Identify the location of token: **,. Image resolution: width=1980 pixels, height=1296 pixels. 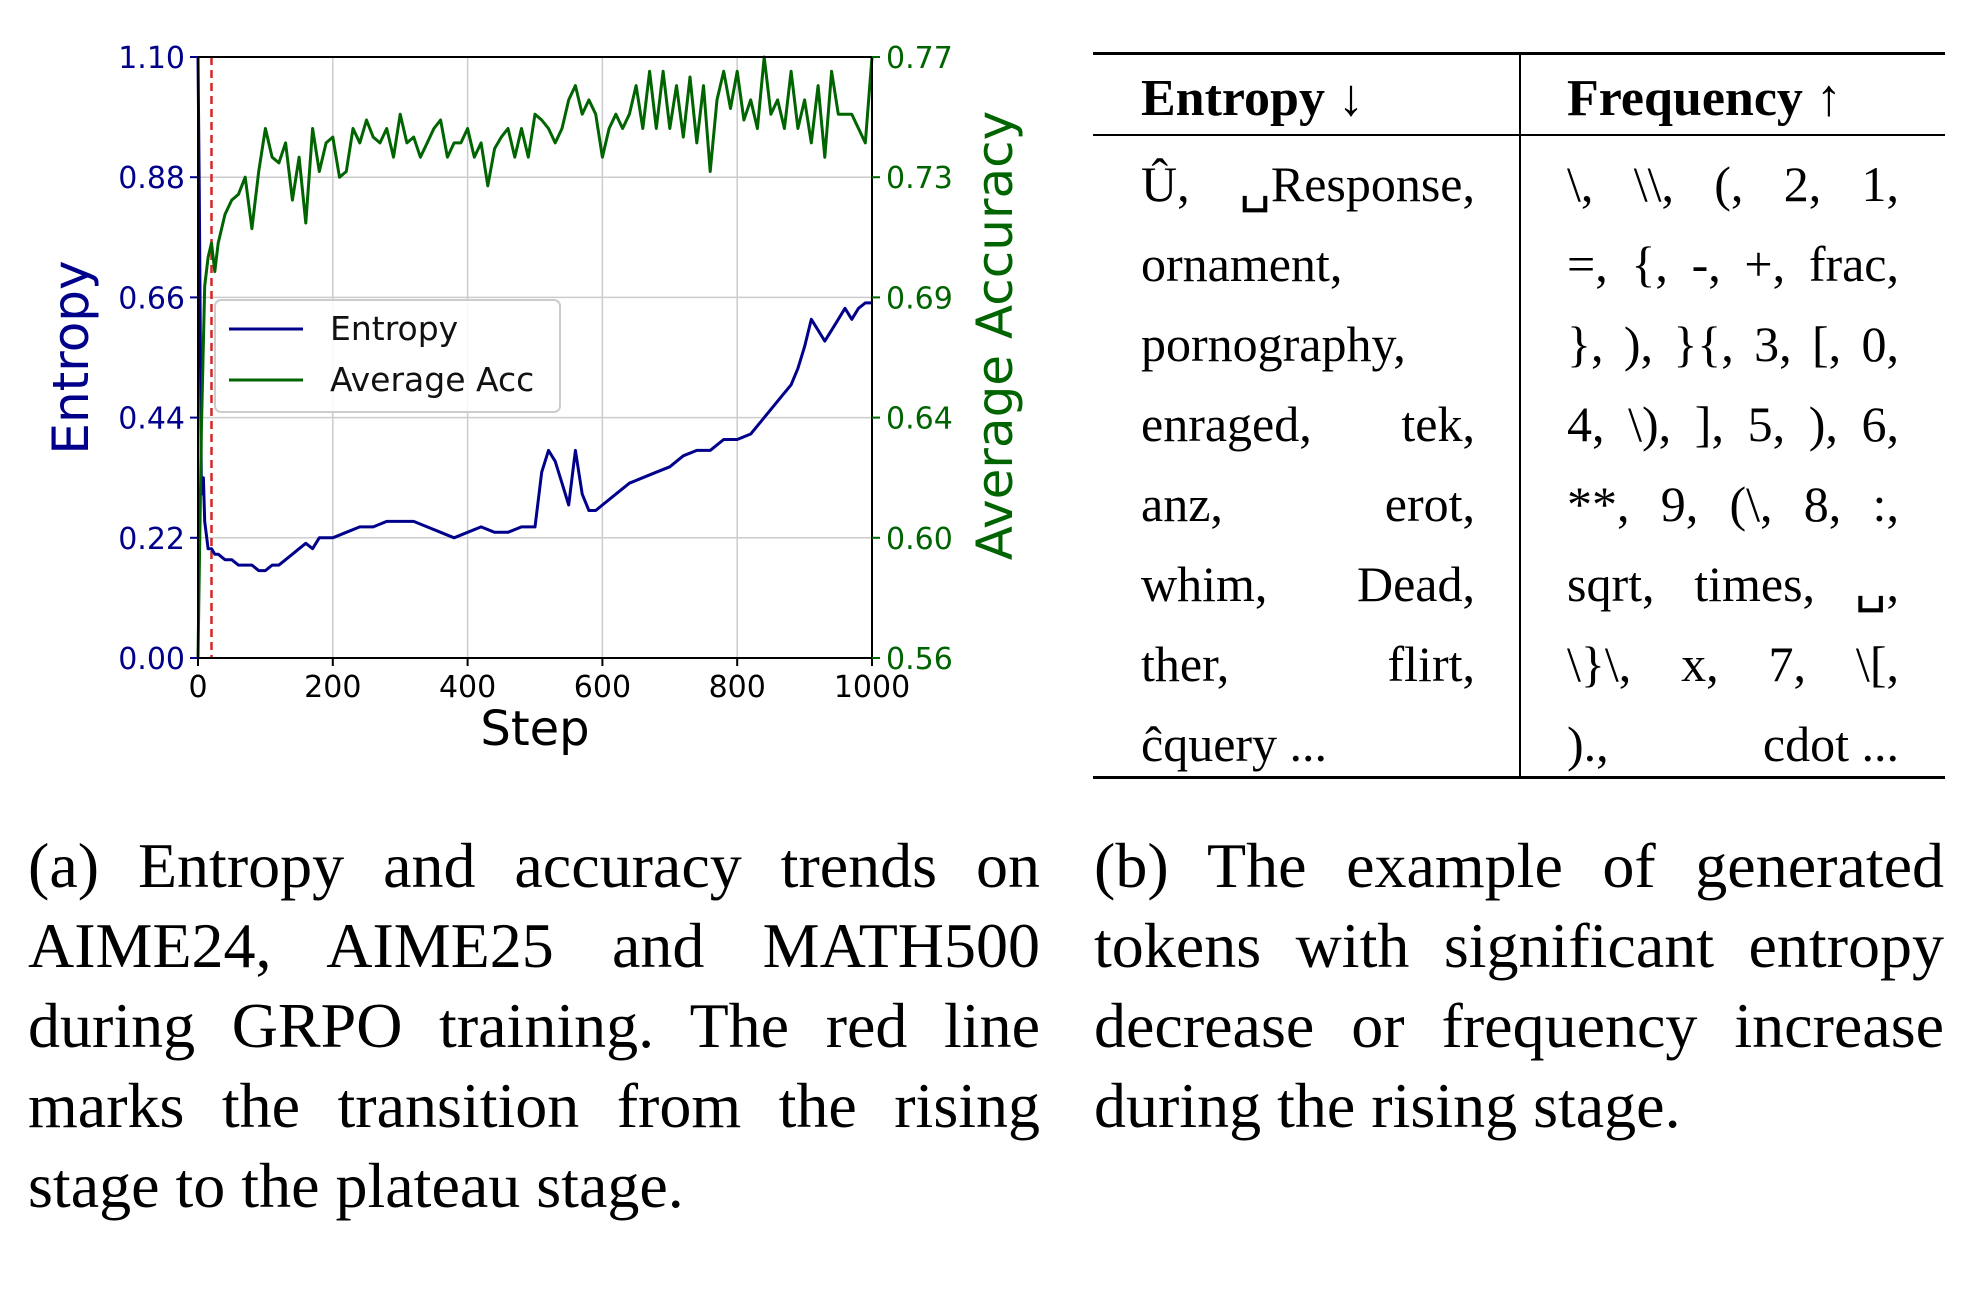
(1598, 504).